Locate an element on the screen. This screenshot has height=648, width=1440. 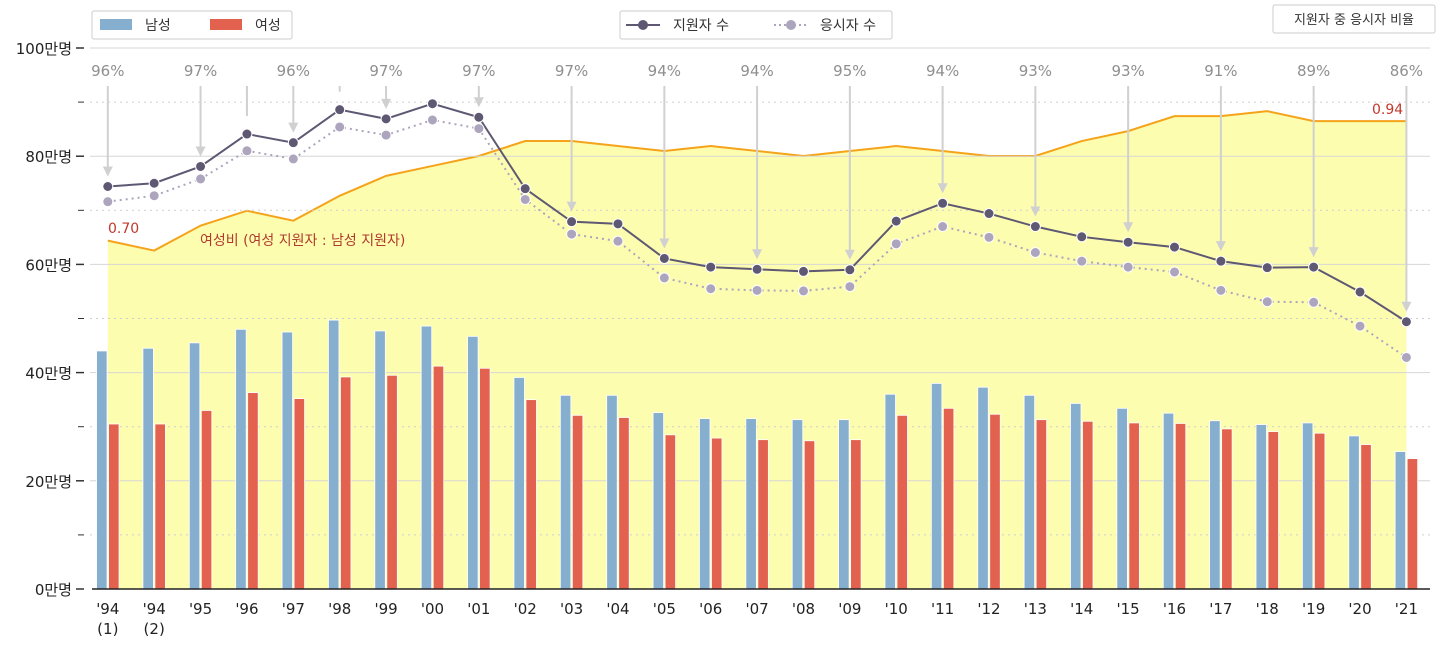
rate-label: 91% is located at coordinates (1220, 71).